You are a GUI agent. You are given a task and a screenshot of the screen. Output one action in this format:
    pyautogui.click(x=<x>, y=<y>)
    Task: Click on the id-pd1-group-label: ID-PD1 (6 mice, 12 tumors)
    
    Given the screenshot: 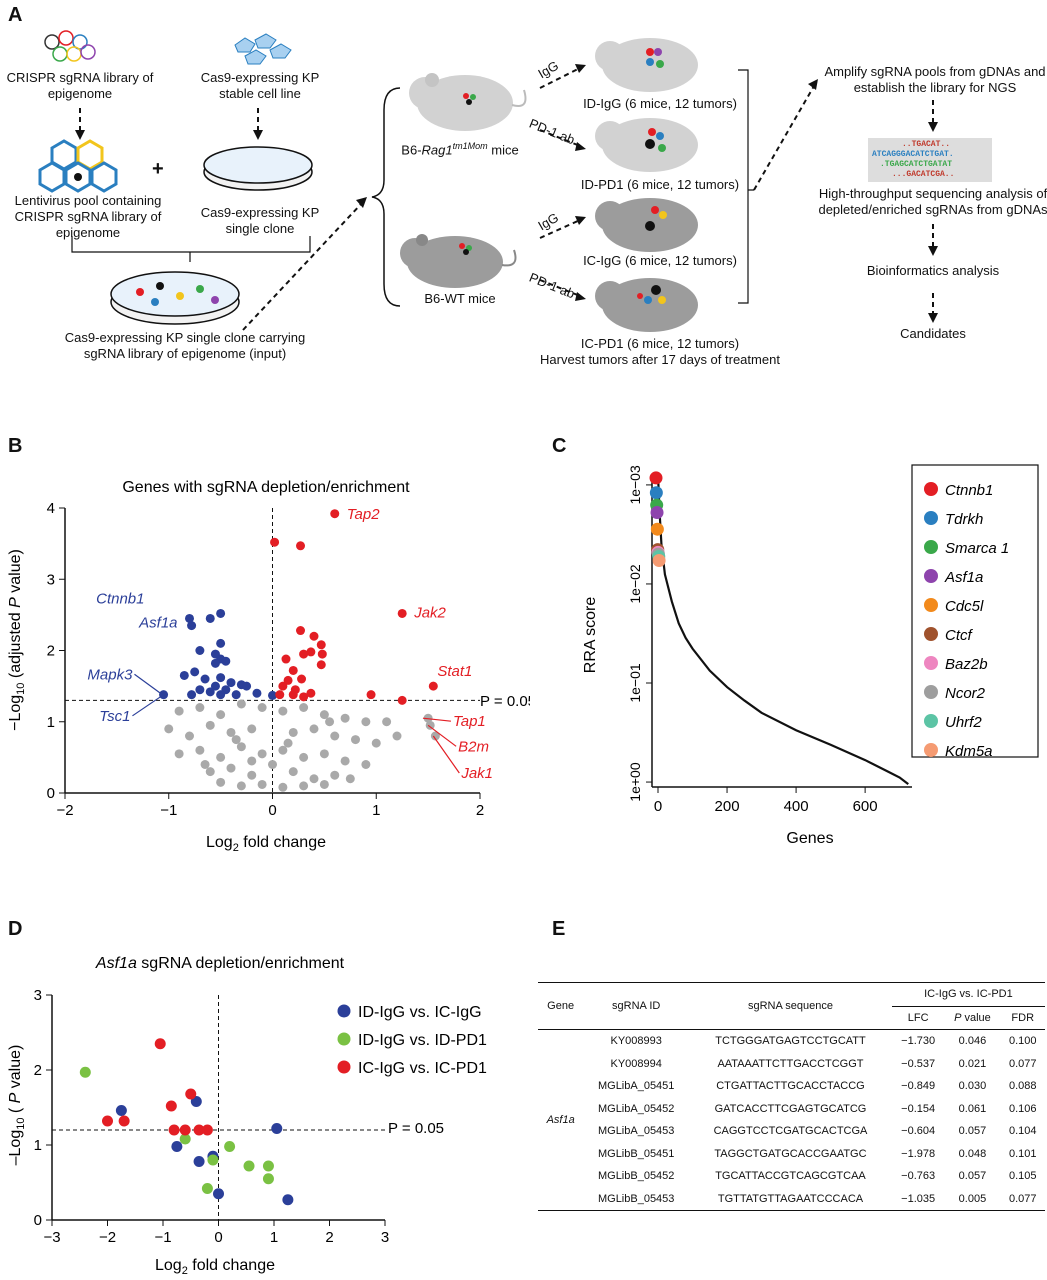 What is the action you would take?
    pyautogui.click(x=660, y=184)
    